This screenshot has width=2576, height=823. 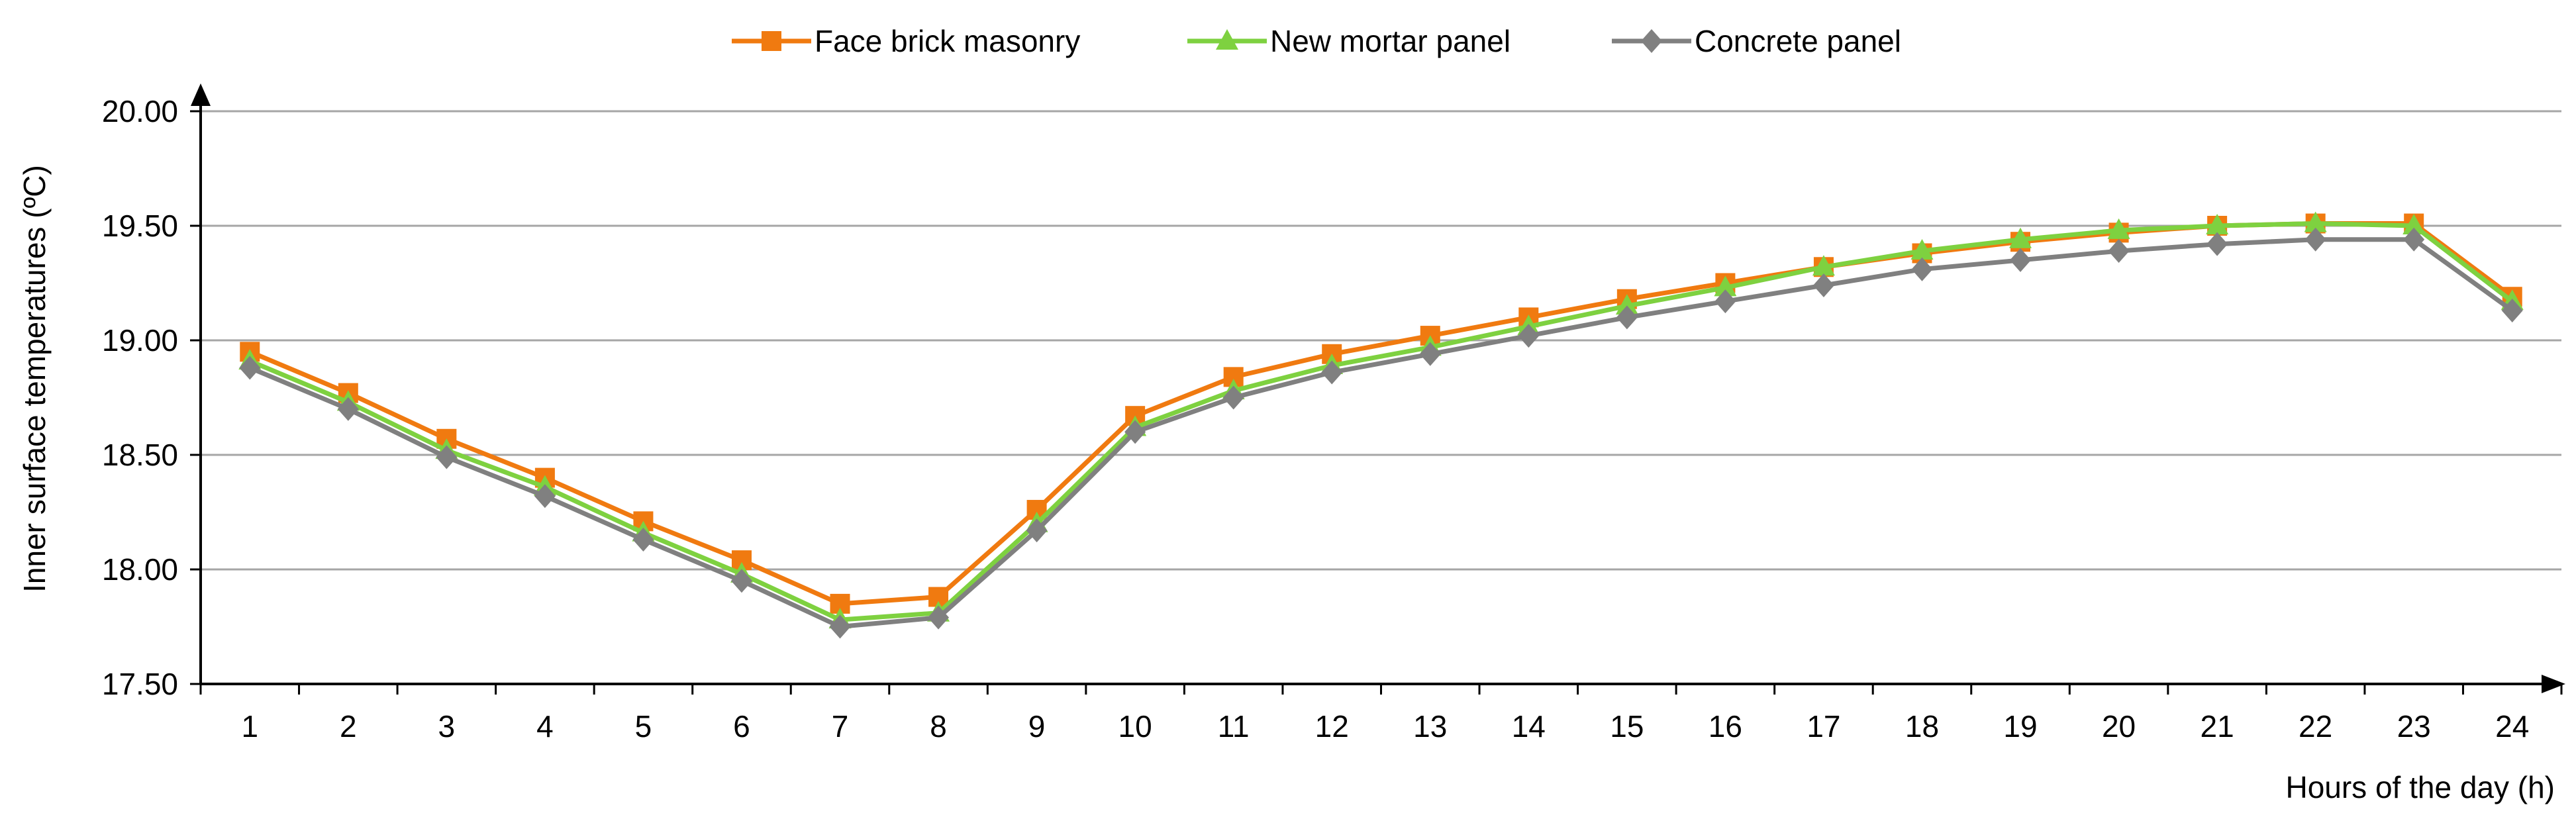 I want to click on x-tick-label: 1, so click(x=249, y=726).